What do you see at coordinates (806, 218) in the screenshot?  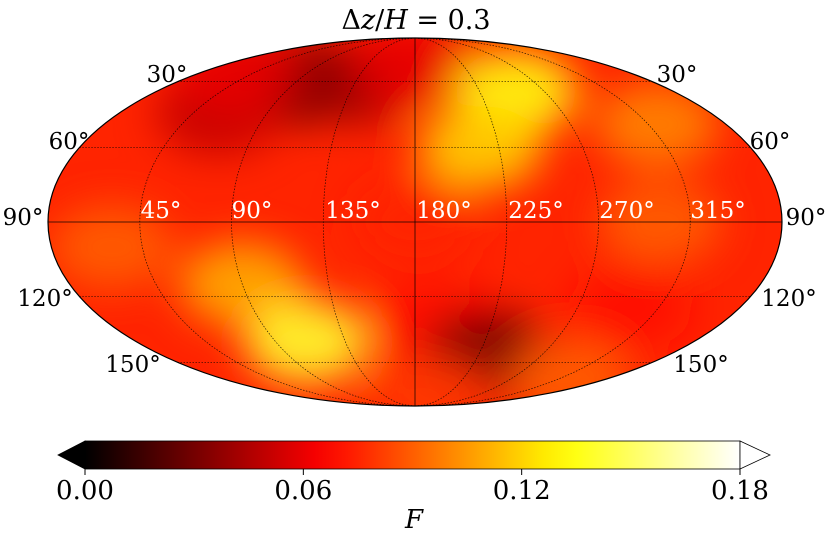 I see `lat-label-90-right: 90°` at bounding box center [806, 218].